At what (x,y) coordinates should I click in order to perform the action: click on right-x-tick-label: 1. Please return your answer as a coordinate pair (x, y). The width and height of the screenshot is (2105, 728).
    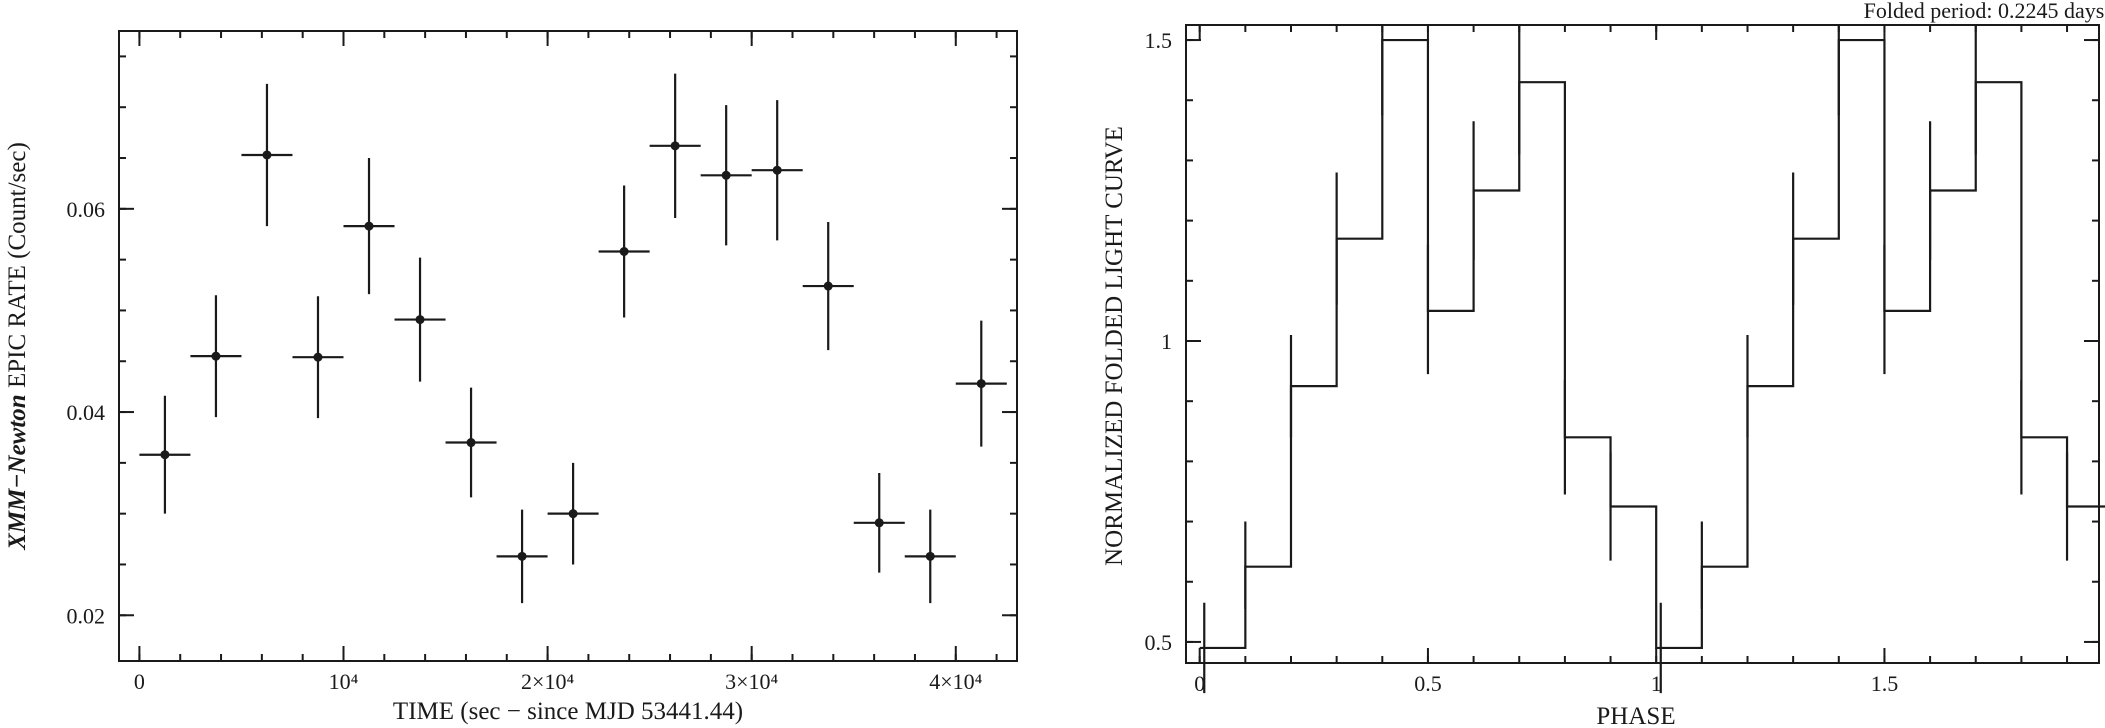
    Looking at the image, I should click on (1656, 683).